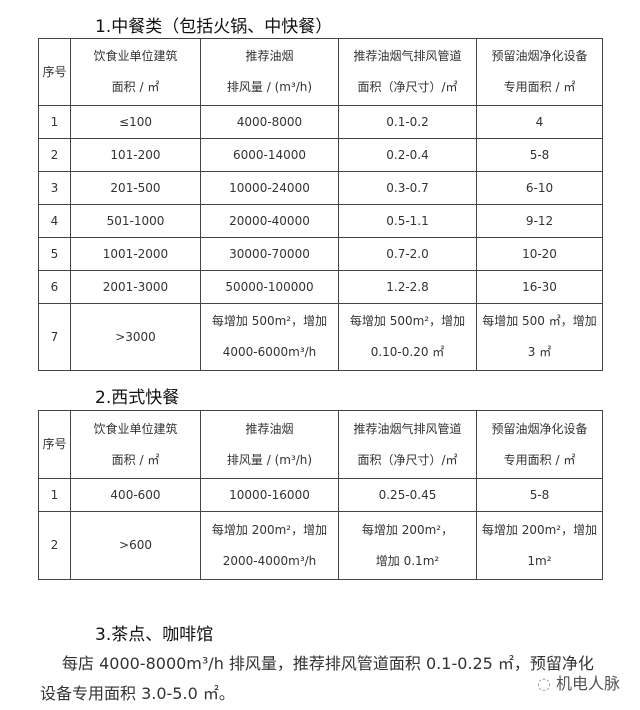 The image size is (640, 710). What do you see at coordinates (407, 221) in the screenshot?
I see `table-cell: 0.5-1.1` at bounding box center [407, 221].